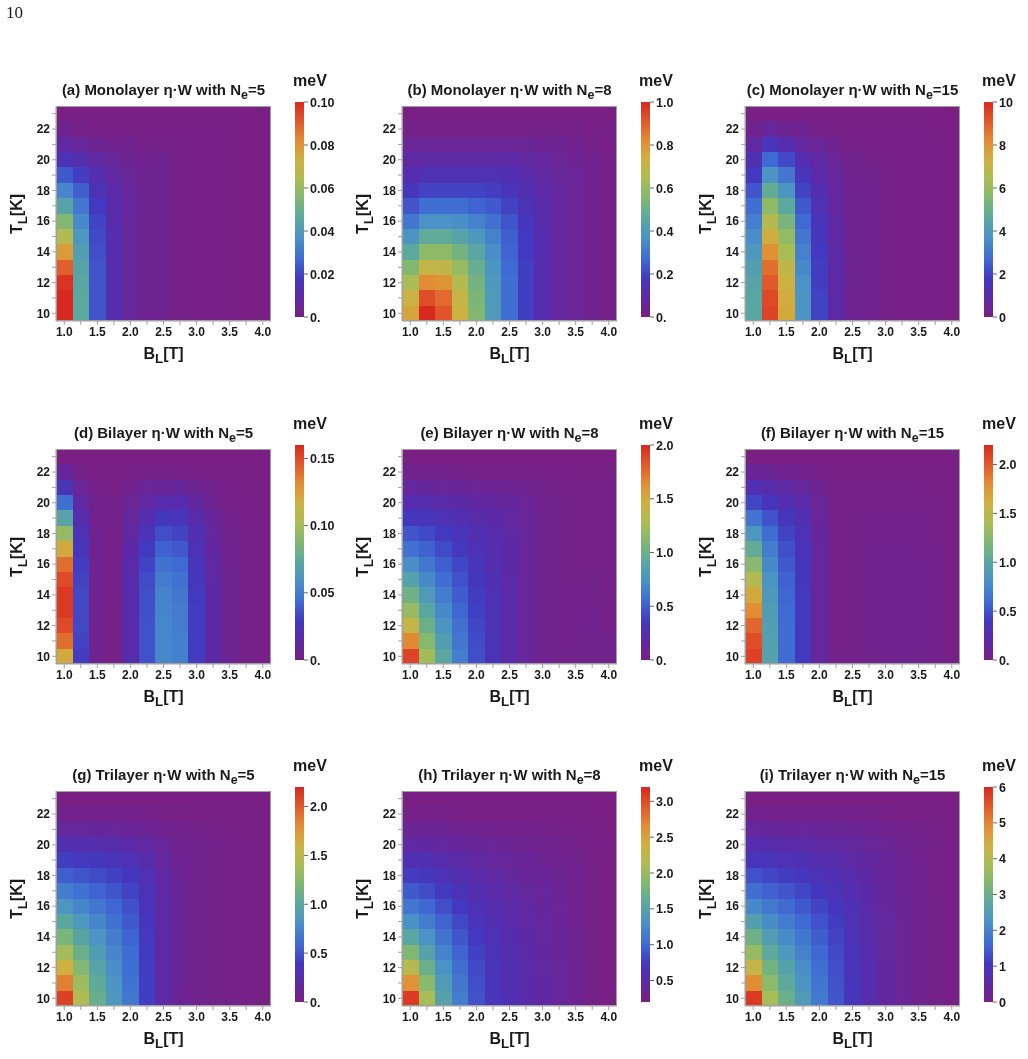 This screenshot has width=1028, height=1059. I want to click on chart-title: (d) Bilayer η·W with N$_{e}$=5, so click(163, 434).